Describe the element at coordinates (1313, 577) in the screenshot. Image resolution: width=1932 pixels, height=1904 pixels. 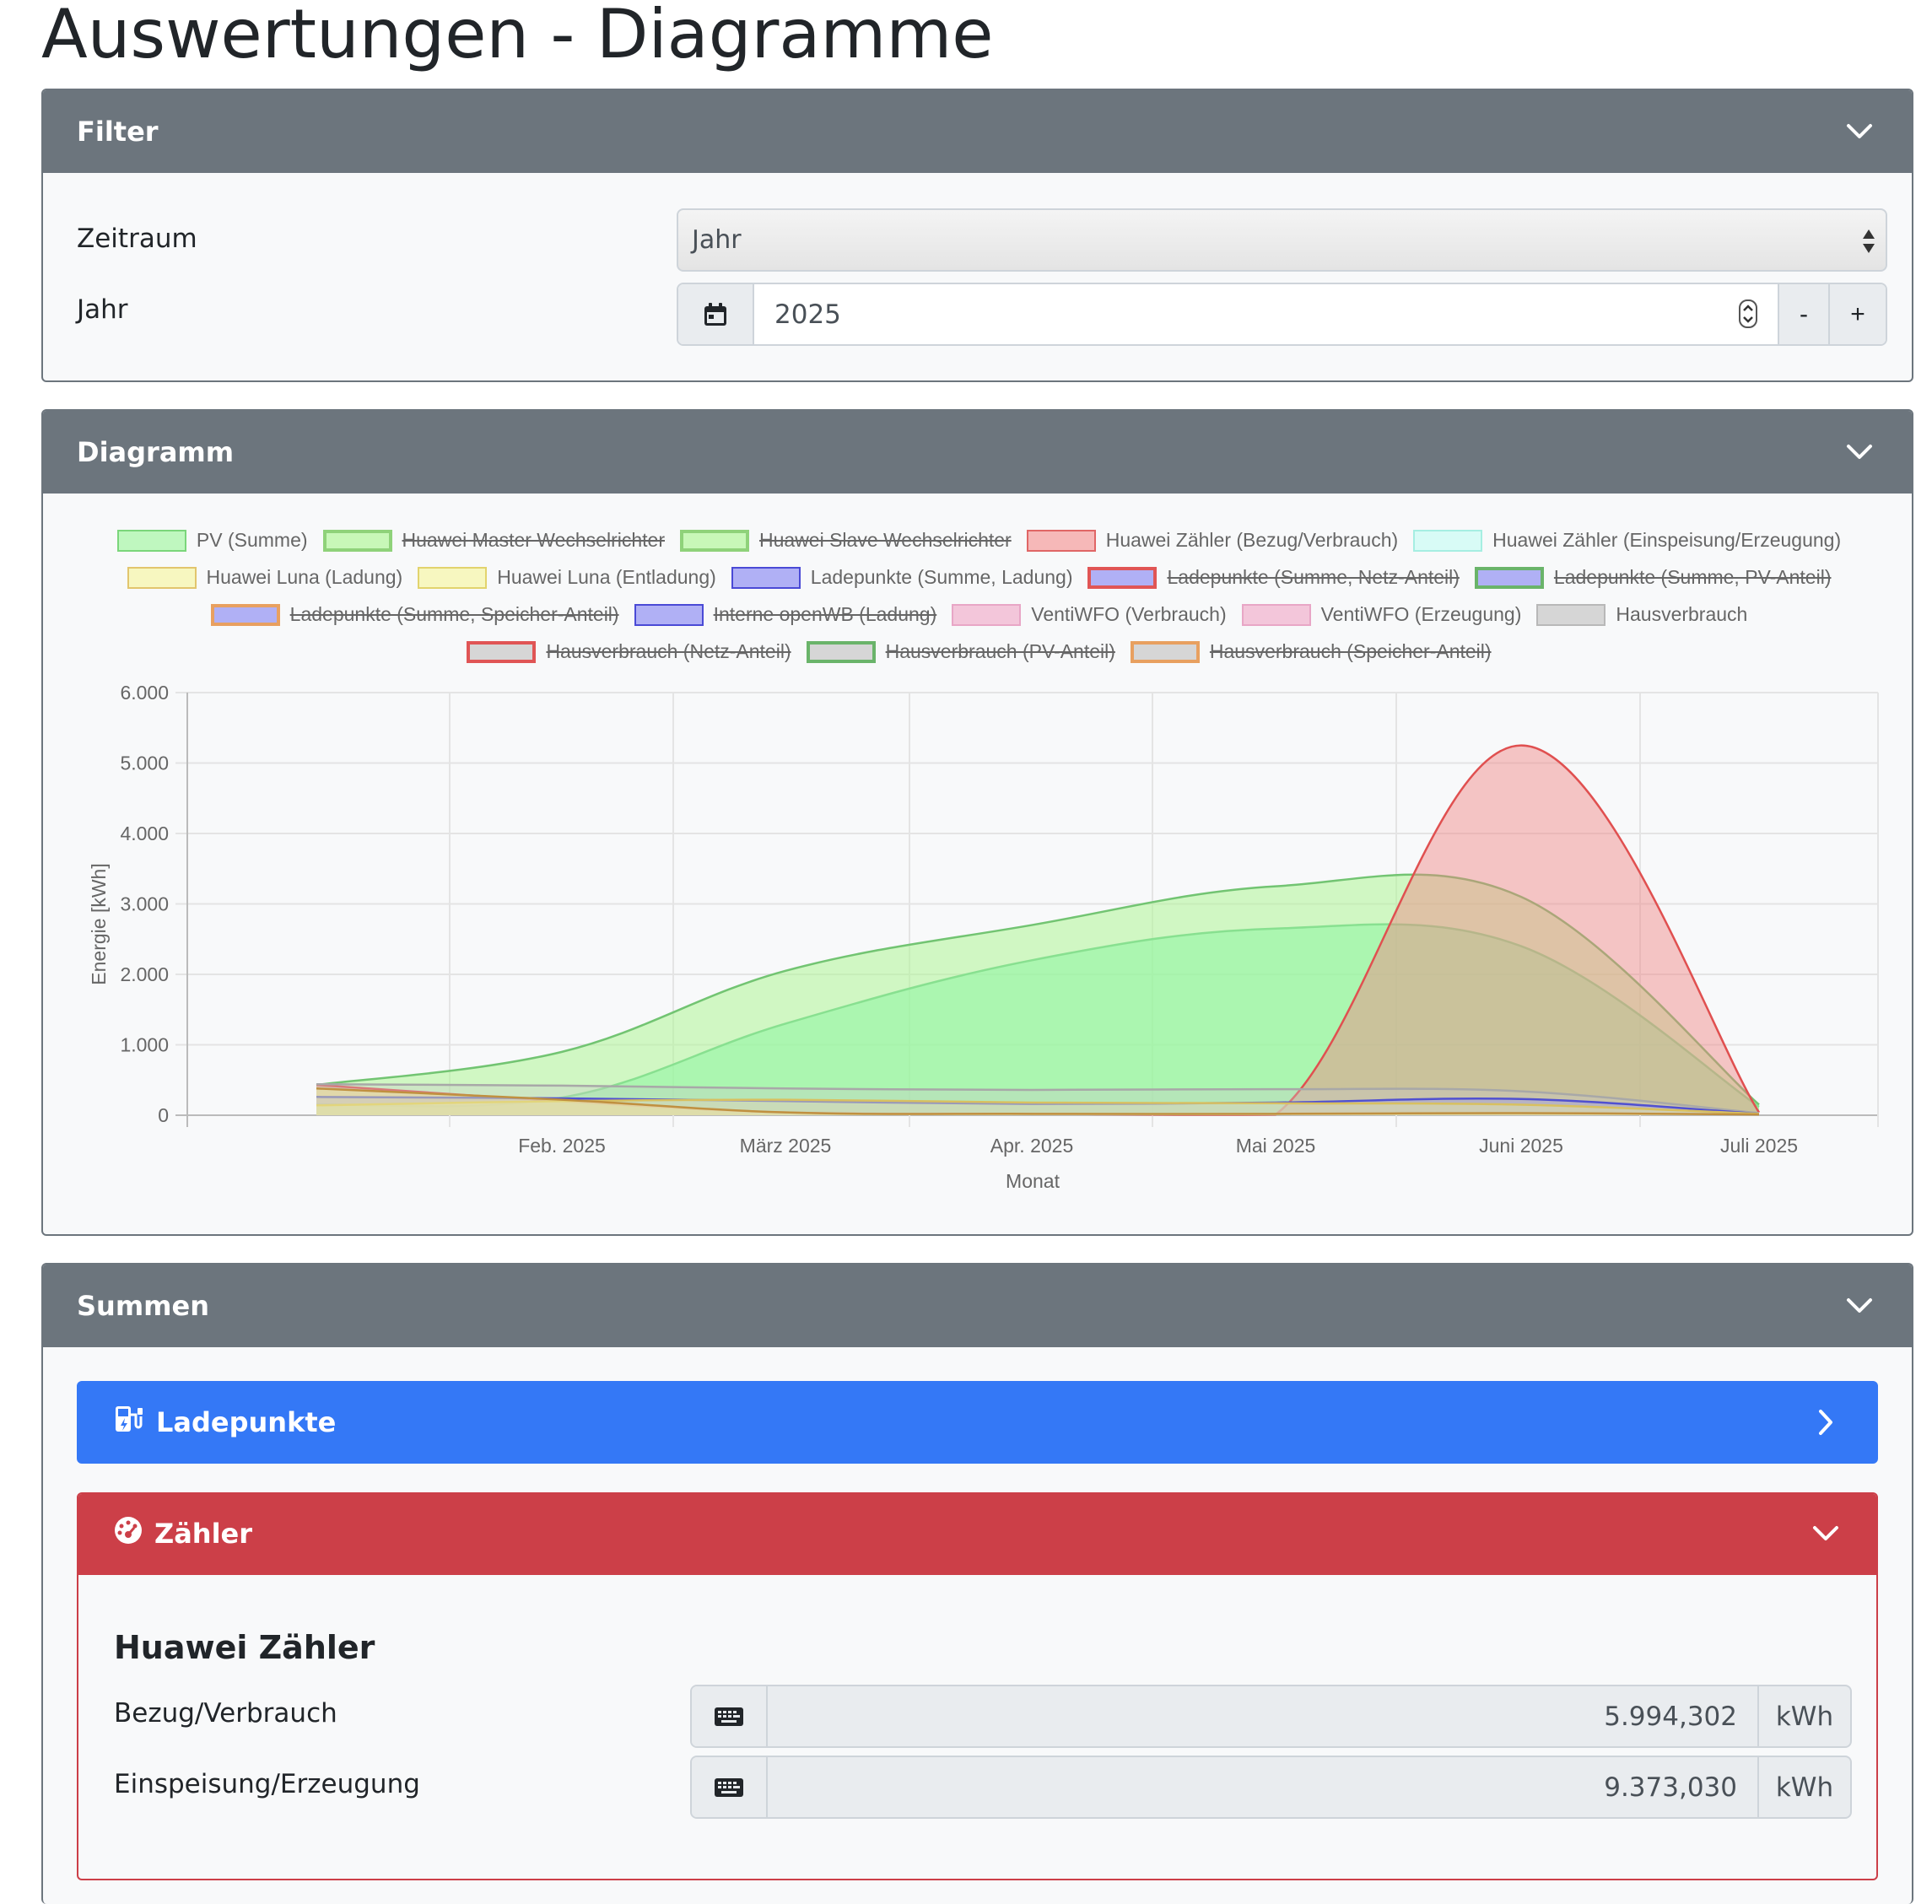
I see `legend-label: Ladepunkte (Summe, Netz-Anteil)` at that location.